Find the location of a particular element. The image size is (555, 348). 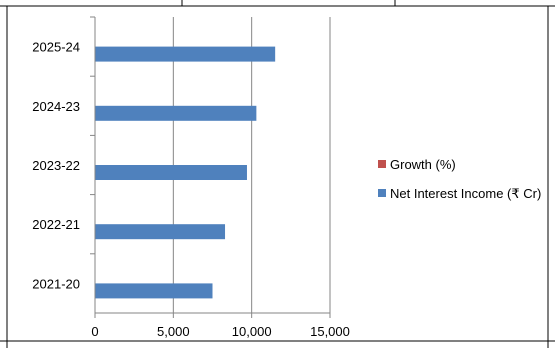

y-tick-label: 2021-20 is located at coordinates (56, 283).